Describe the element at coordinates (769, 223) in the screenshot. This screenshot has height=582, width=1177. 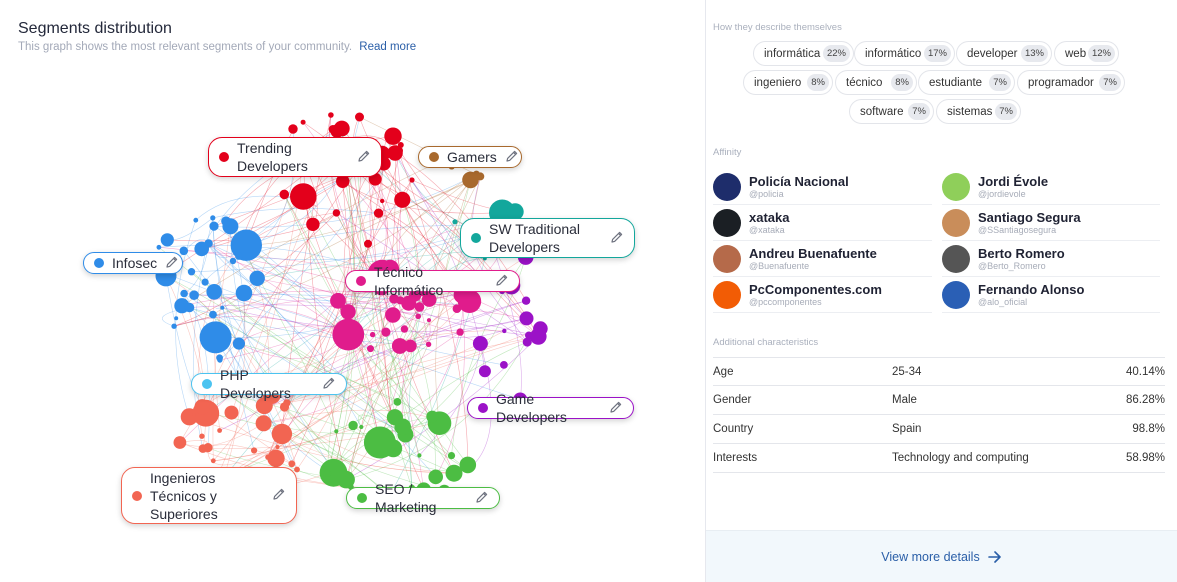
I see `account-info: xataka @xataka` at that location.